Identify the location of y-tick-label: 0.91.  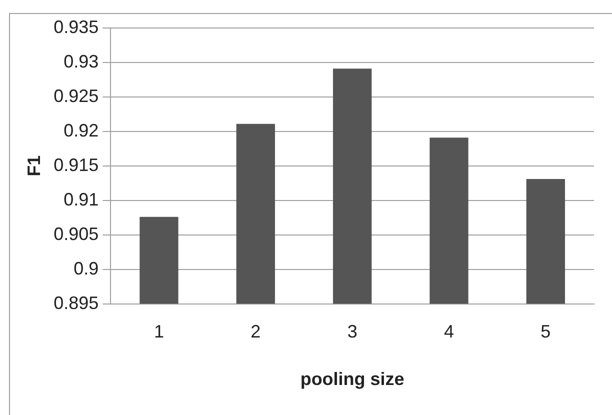
(81, 199).